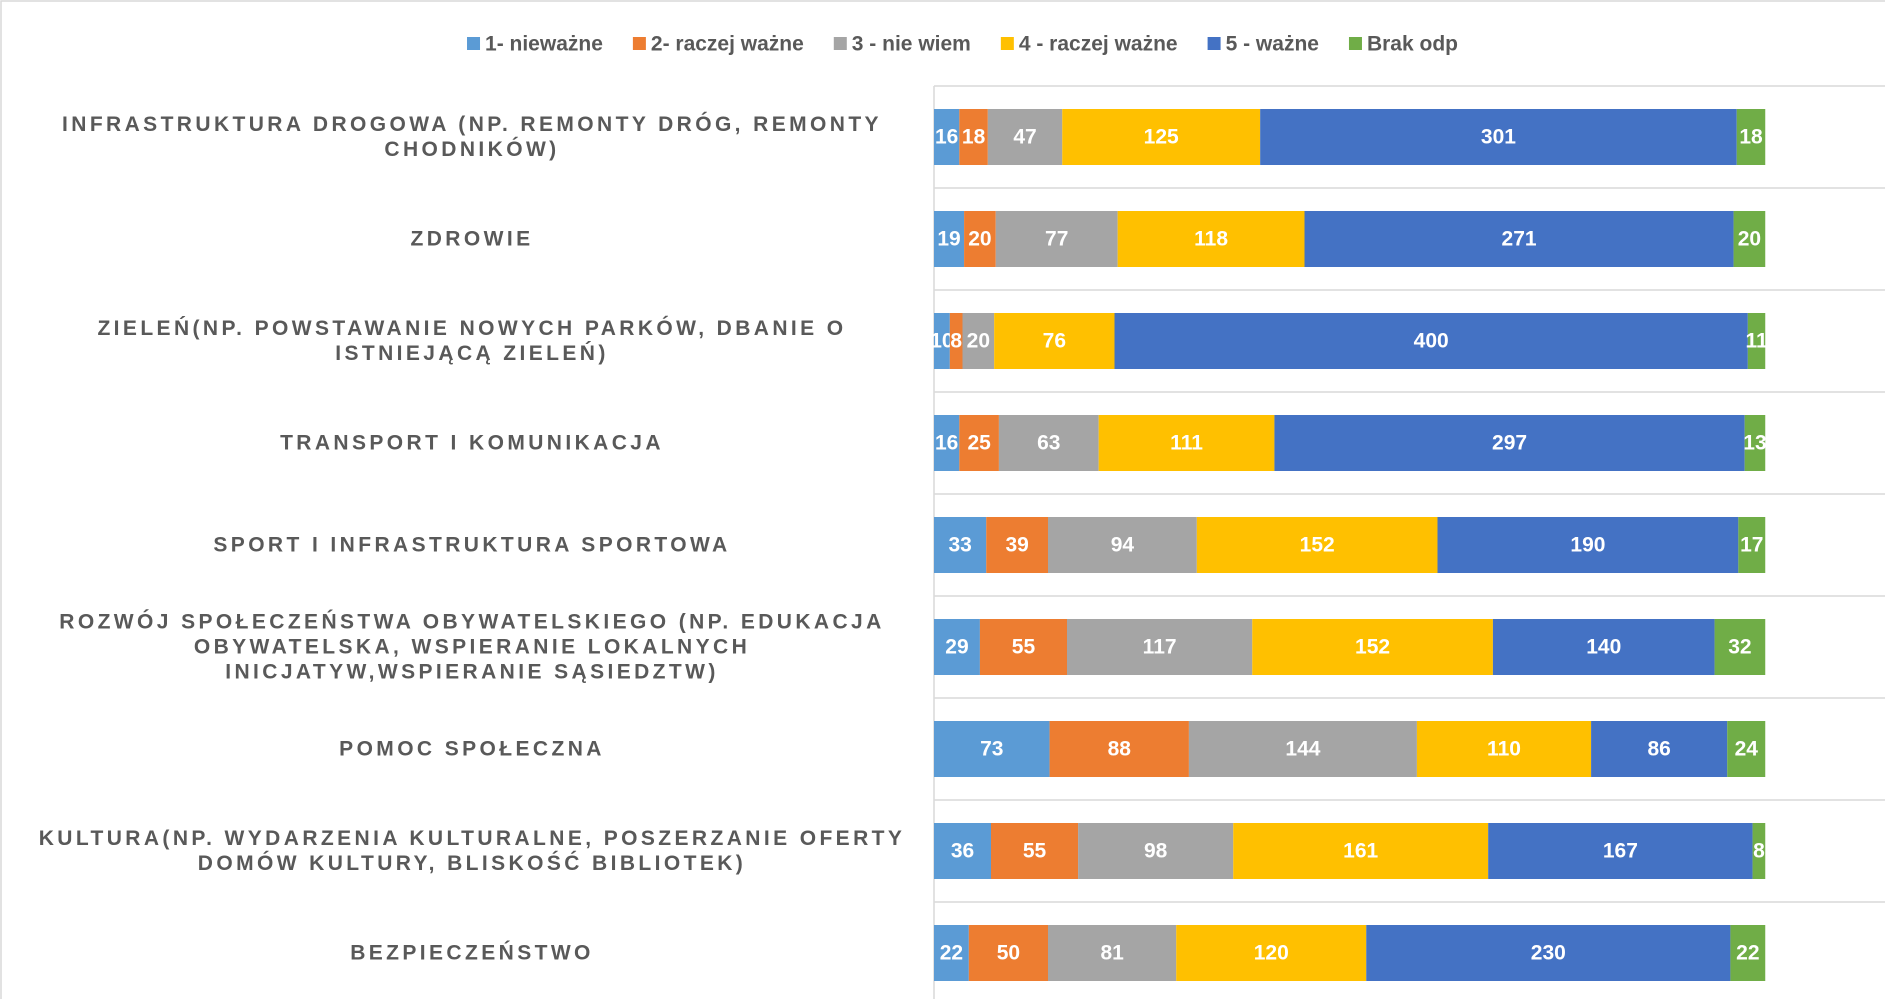  I want to click on data-label: 86, so click(1658, 749).